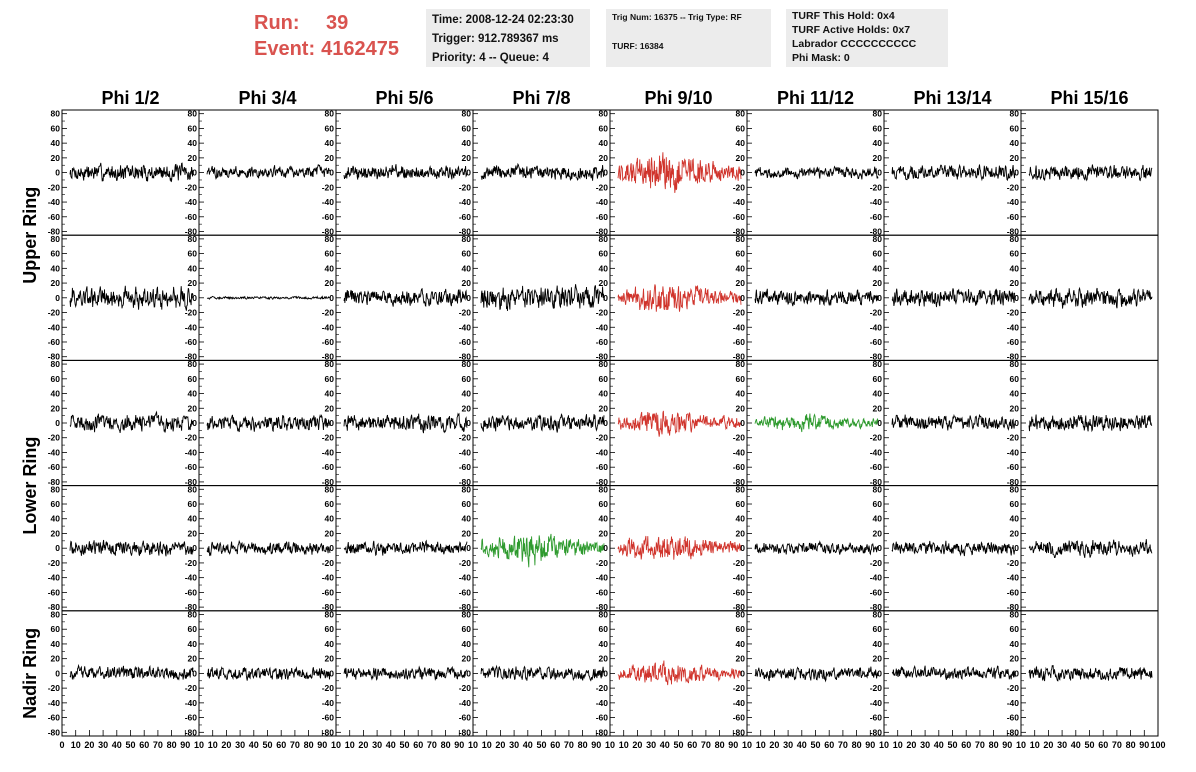  What do you see at coordinates (542, 297) in the screenshot?
I see `waveform-r2-c4` at bounding box center [542, 297].